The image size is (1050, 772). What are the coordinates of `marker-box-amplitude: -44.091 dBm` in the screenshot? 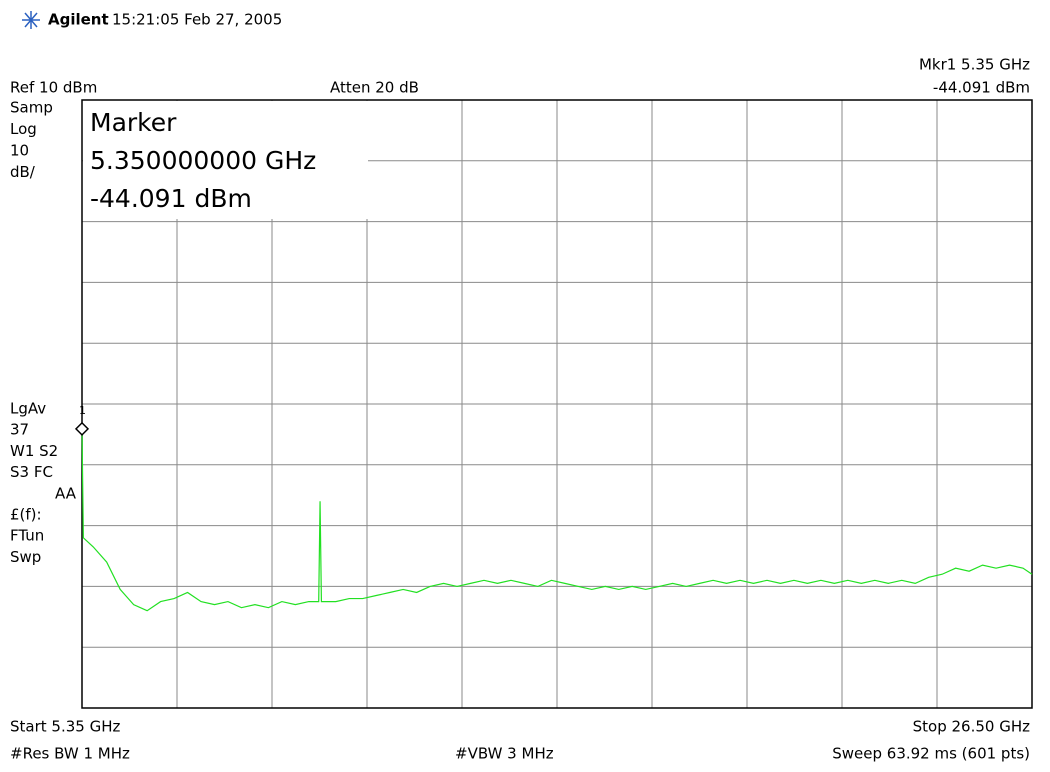 It's located at (171, 198).